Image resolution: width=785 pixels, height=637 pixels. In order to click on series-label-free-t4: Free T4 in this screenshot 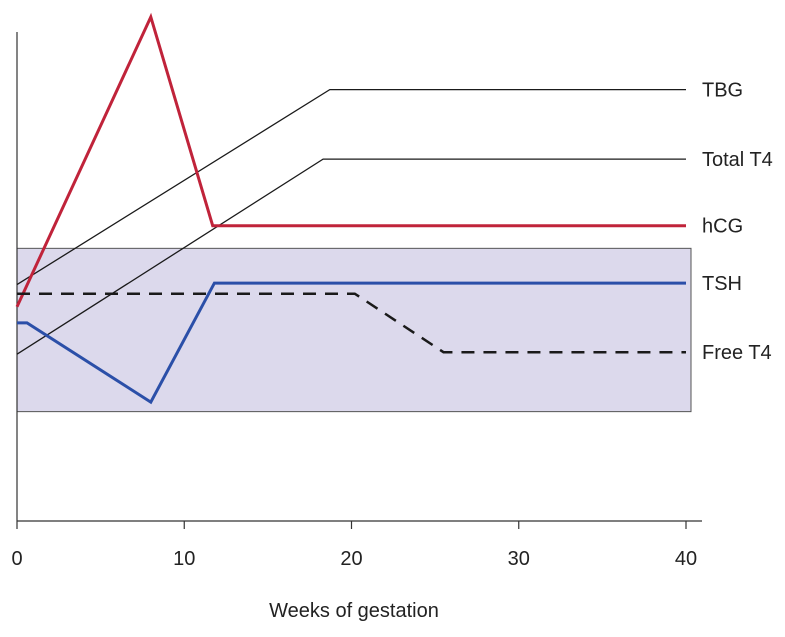, I will do `click(737, 353)`.